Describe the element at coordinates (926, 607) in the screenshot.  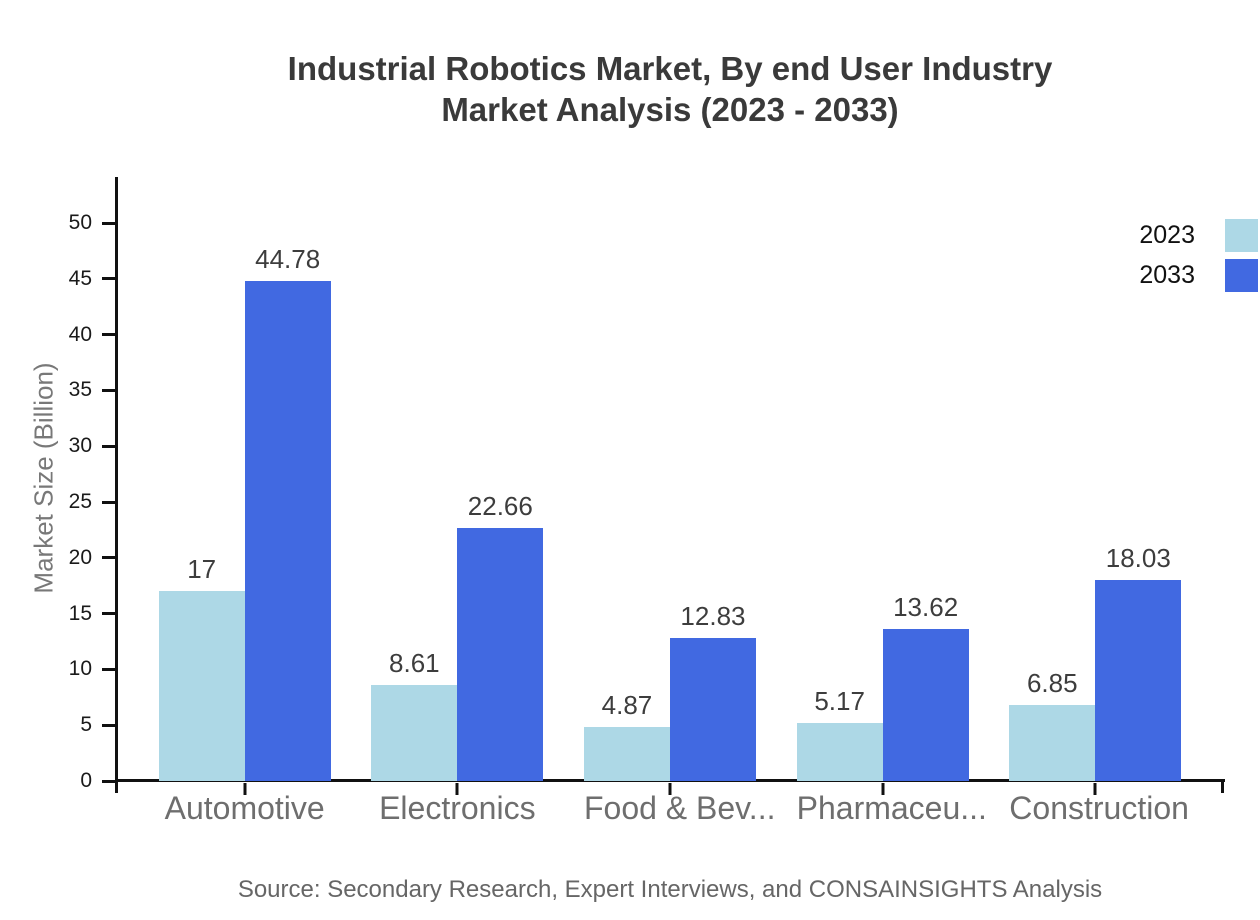
I see `bar-value-label: 13.62` at that location.